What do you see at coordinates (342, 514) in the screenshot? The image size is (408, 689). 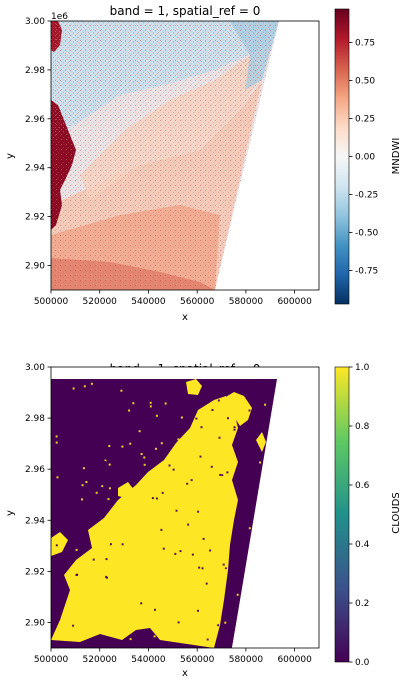 I see `clouds-colorbar` at bounding box center [342, 514].